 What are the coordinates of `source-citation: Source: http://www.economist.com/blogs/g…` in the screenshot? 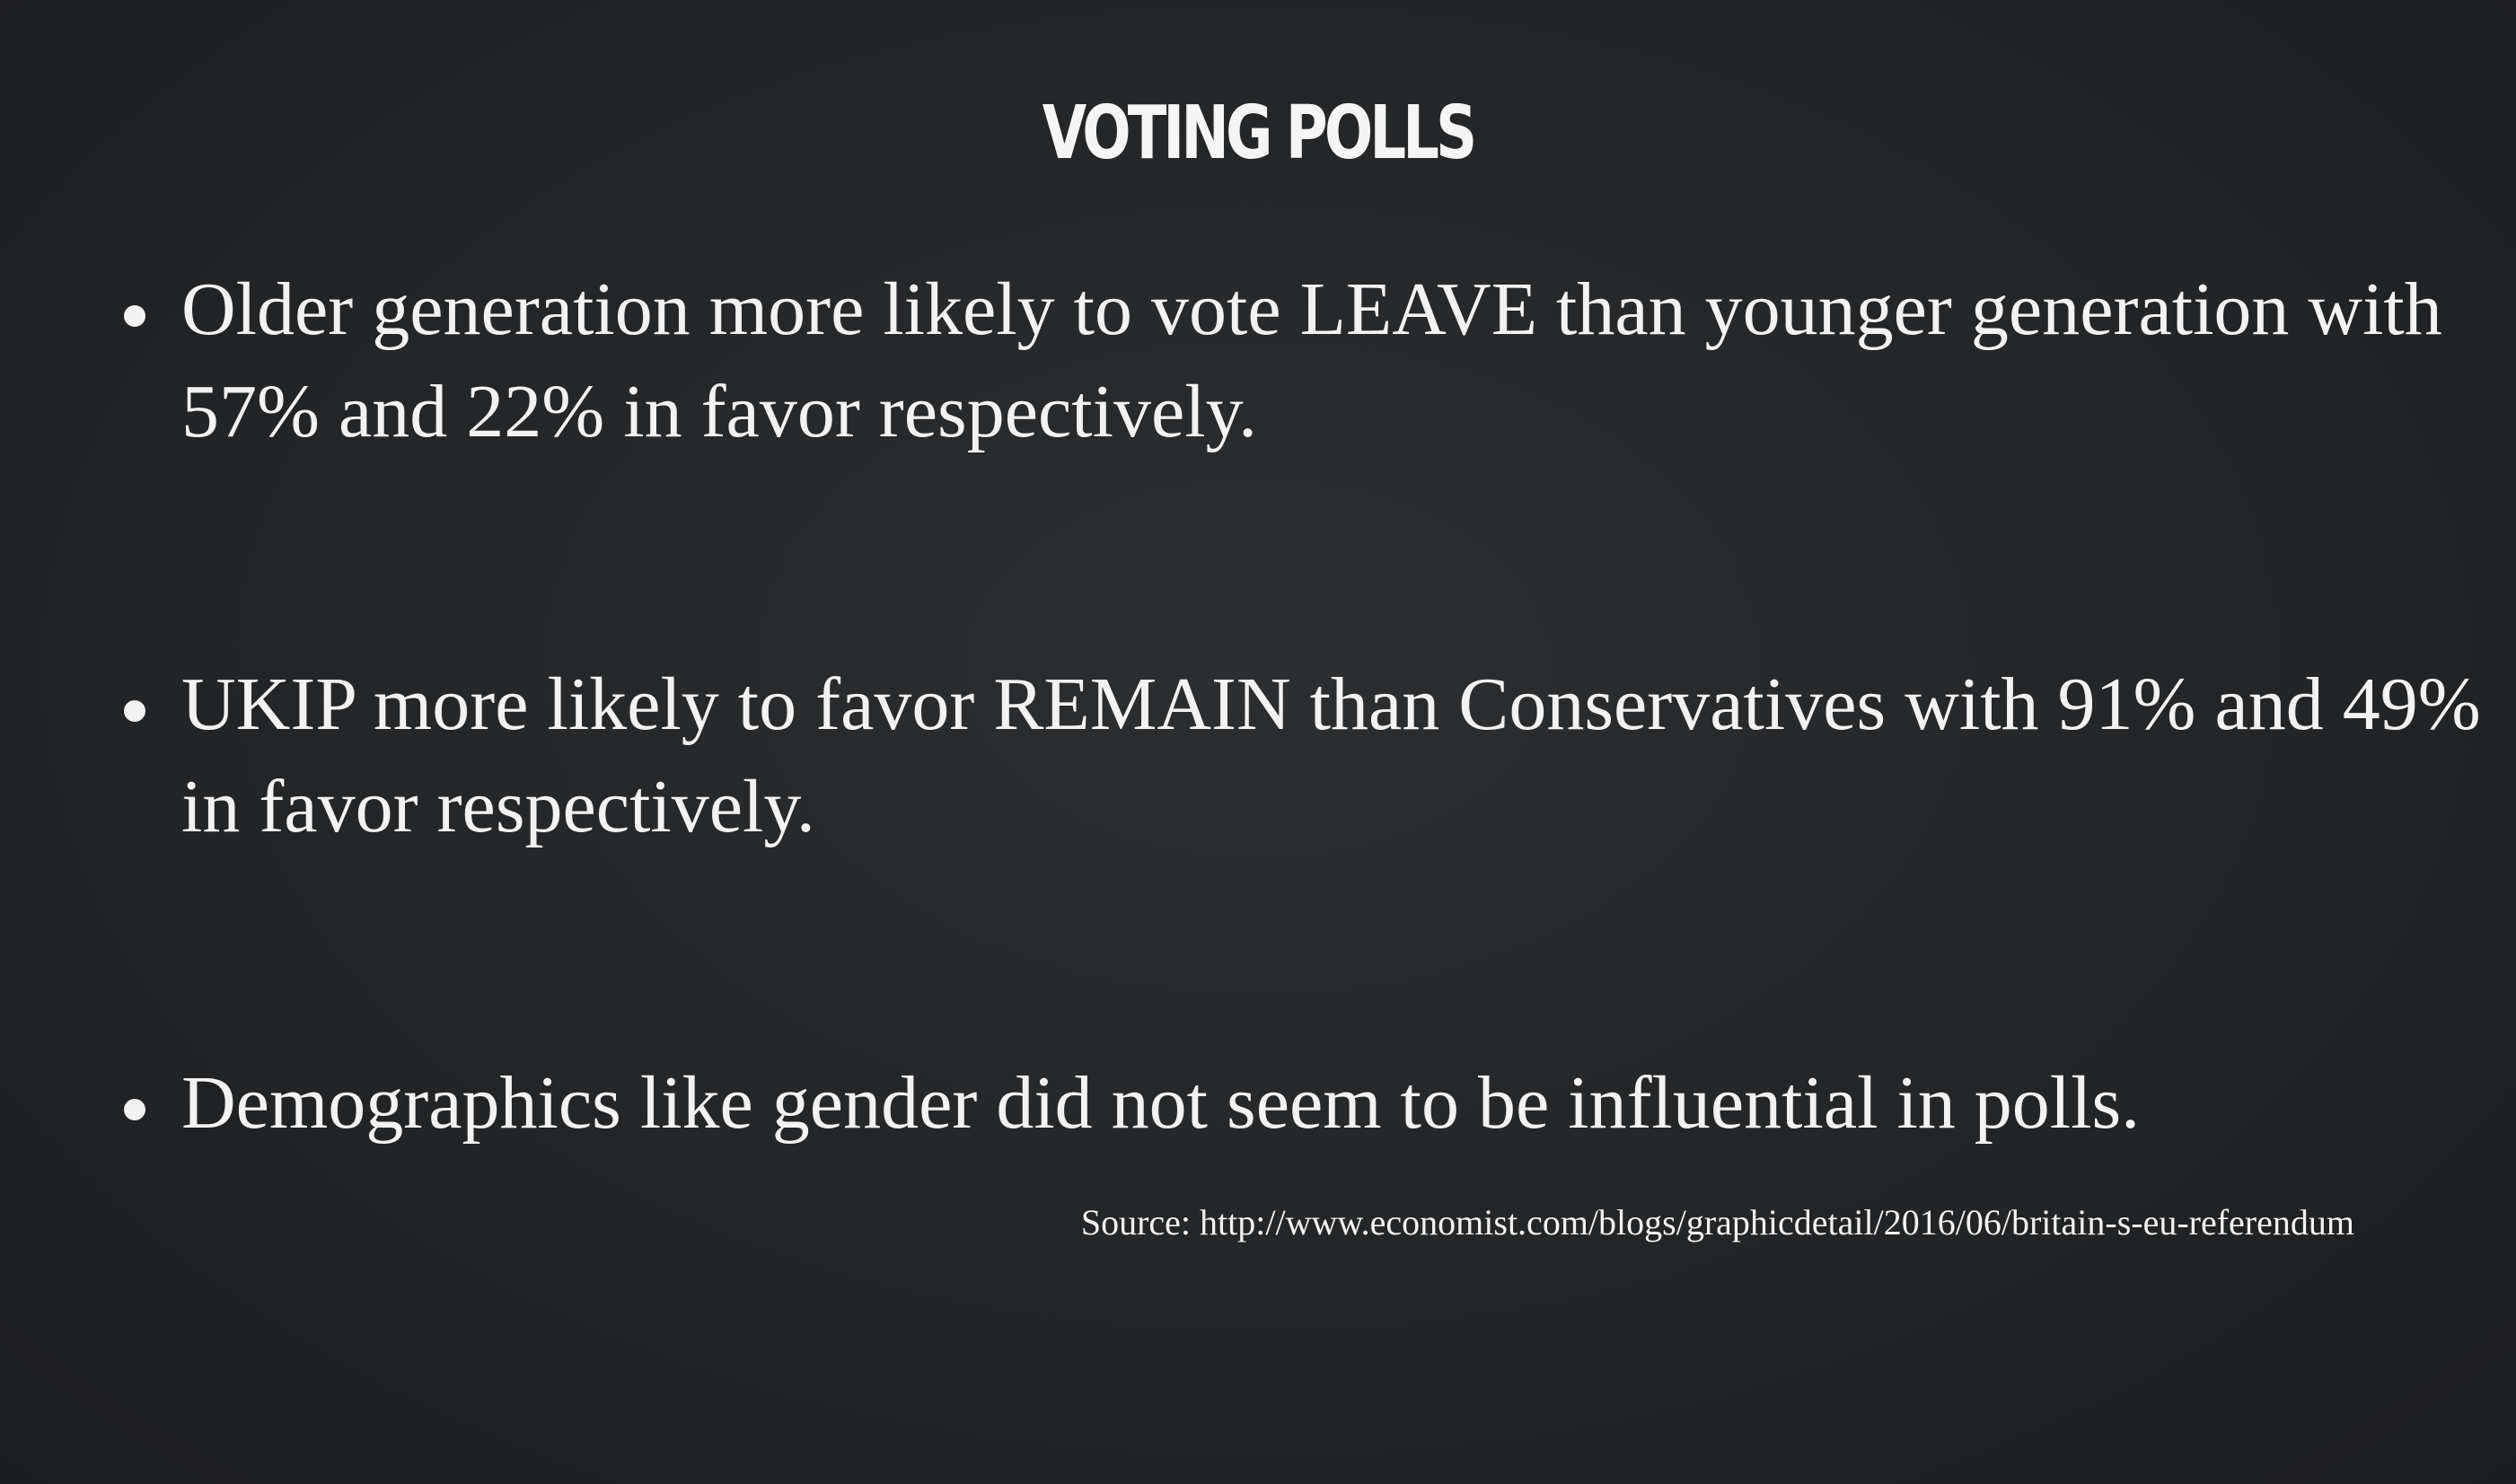 It's located at (1717, 1222).